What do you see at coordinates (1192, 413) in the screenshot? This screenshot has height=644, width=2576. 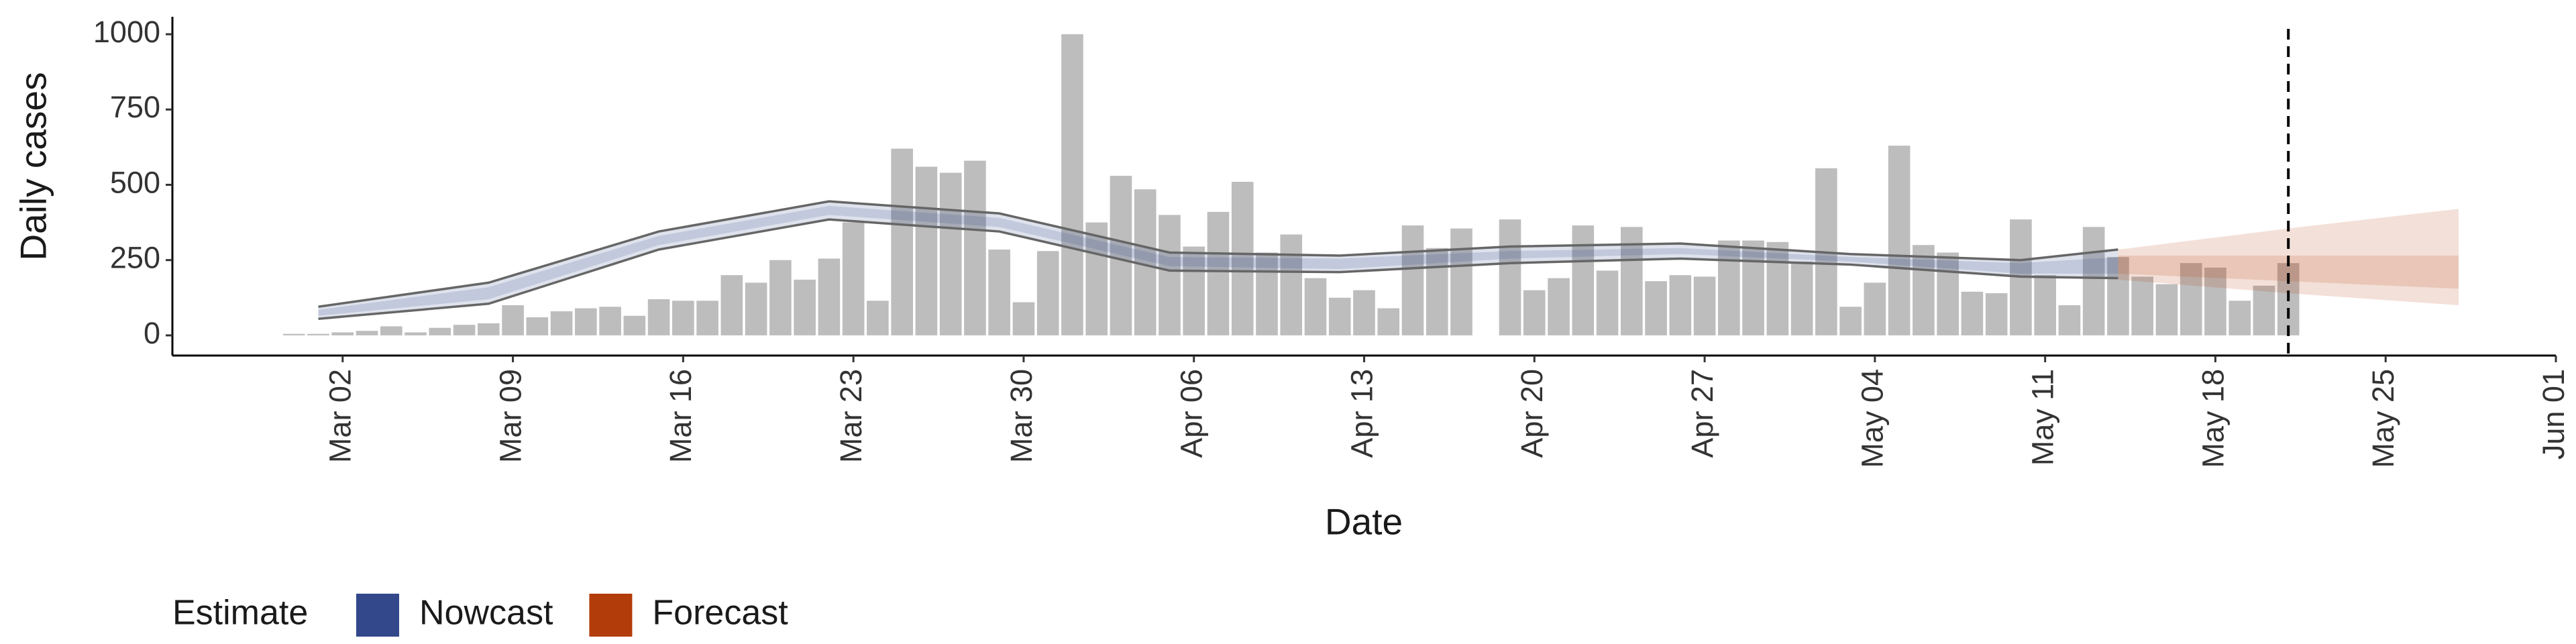 I see `x-tick-label: Apr 06` at bounding box center [1192, 413].